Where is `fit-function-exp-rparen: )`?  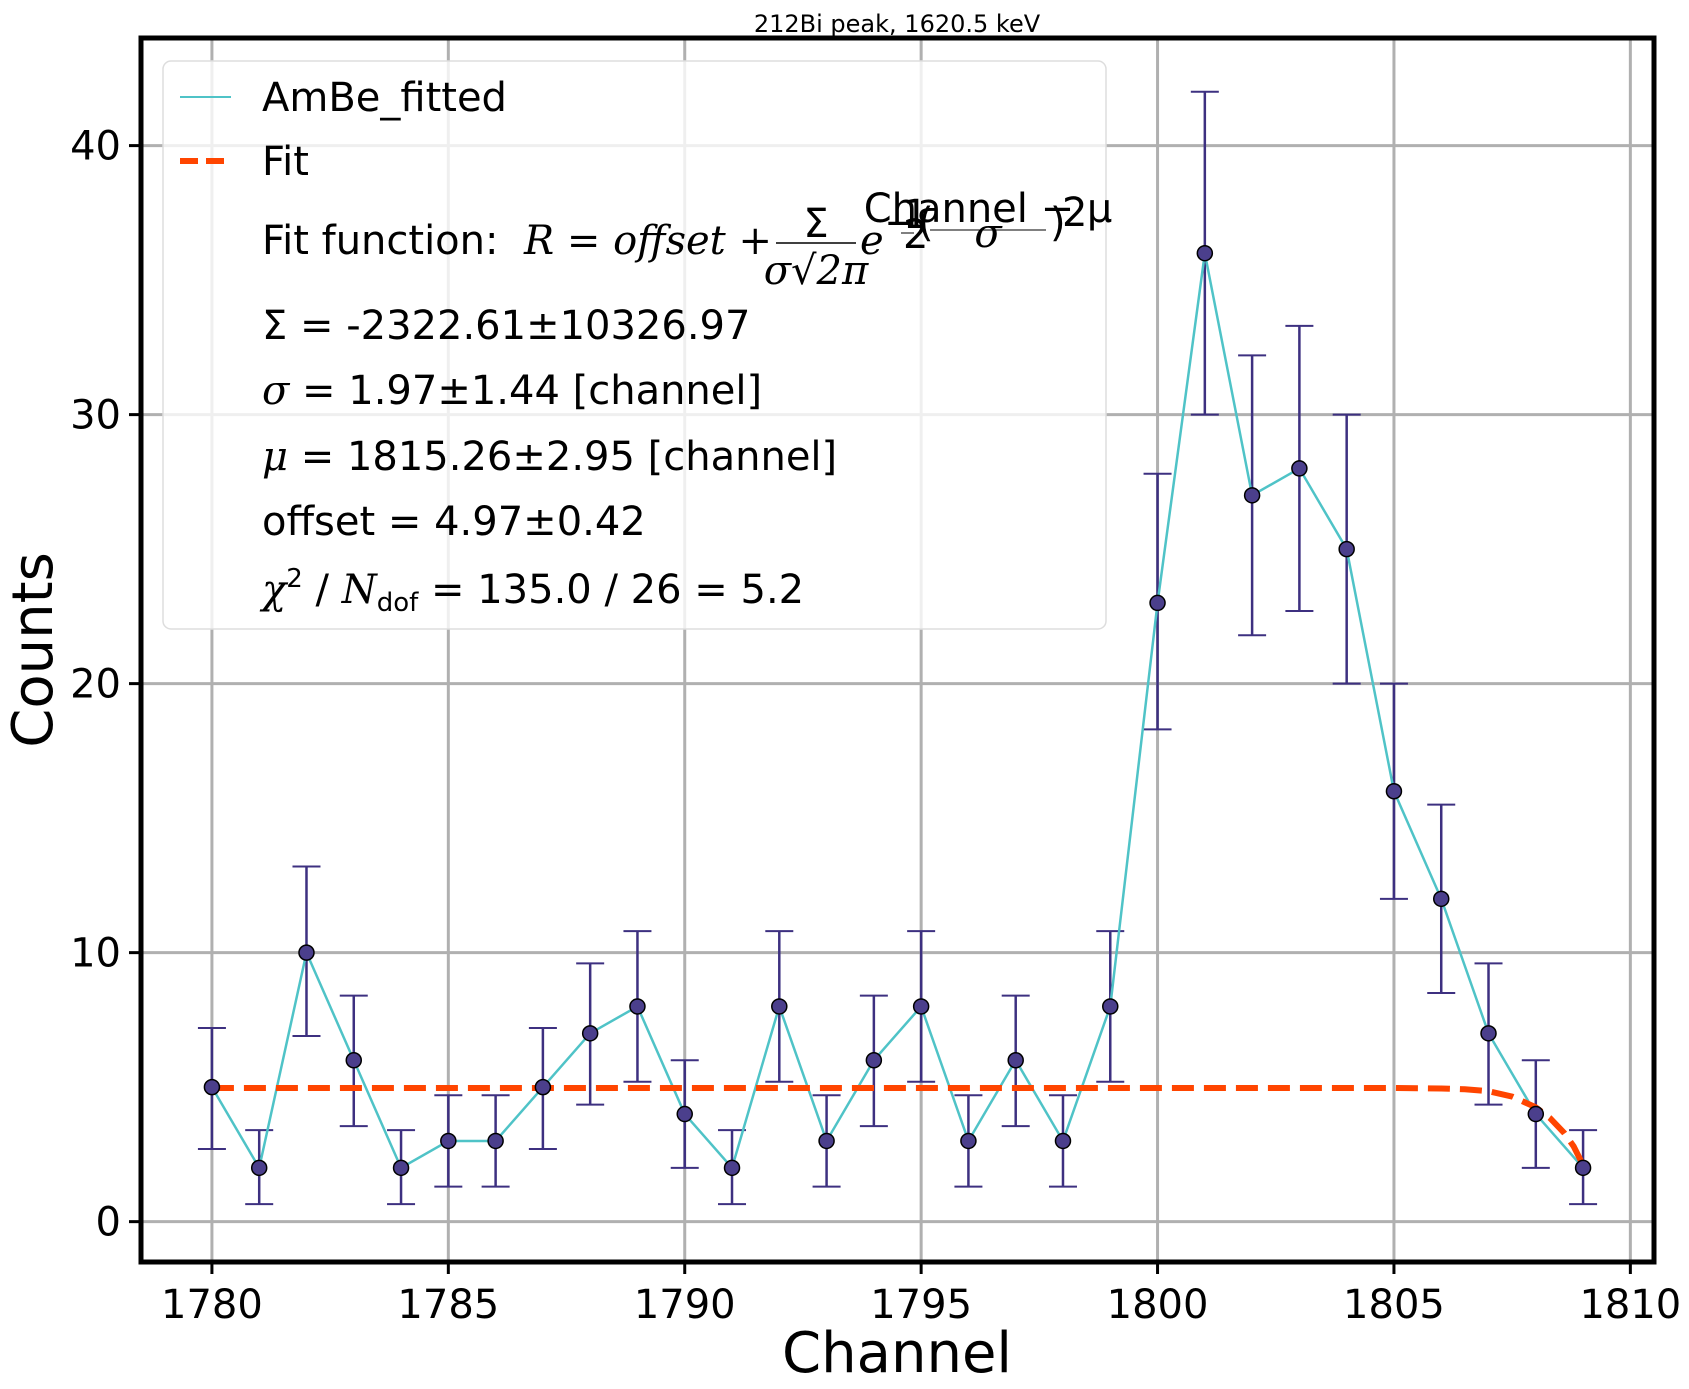
fit-function-exp-rparen: ) is located at coordinates (1058, 223).